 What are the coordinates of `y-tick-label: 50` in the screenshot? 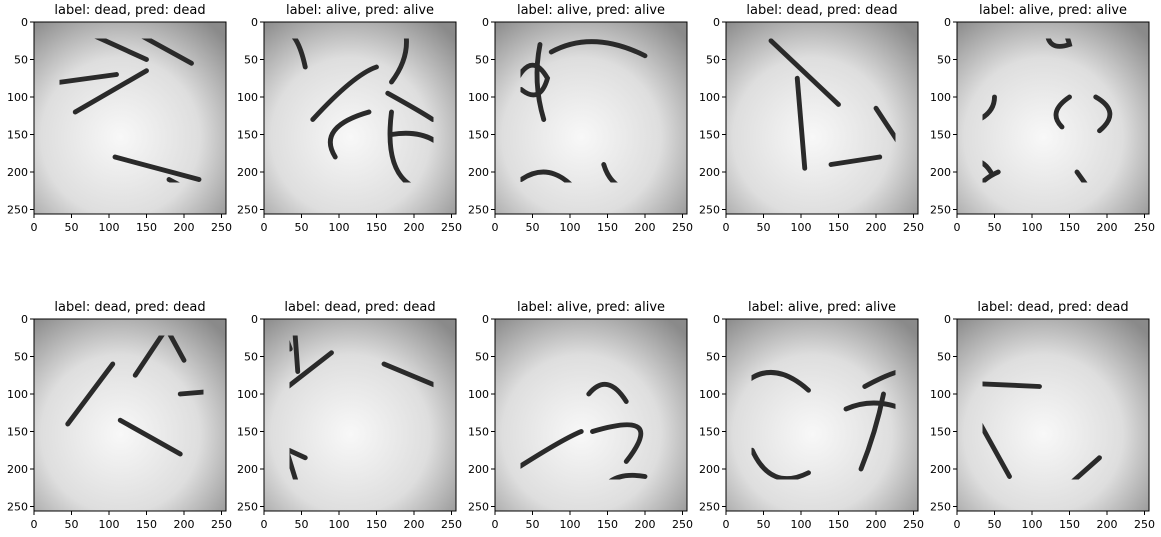 It's located at (482, 60).